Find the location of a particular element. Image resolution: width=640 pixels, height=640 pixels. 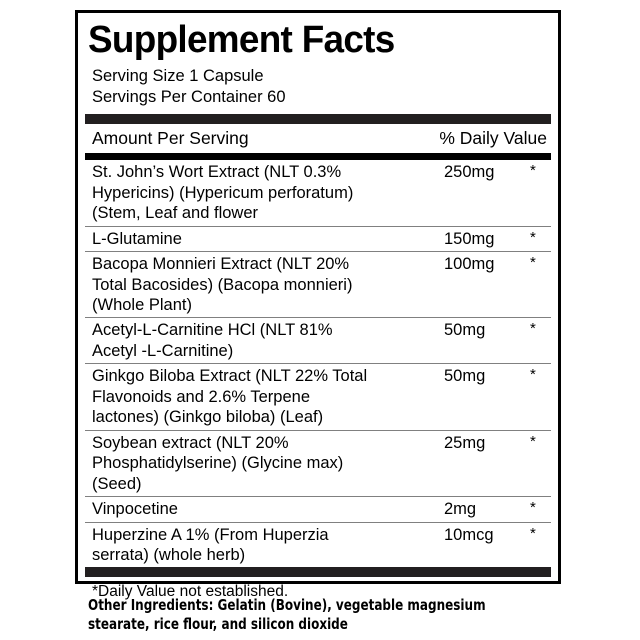

ingredient-row: L-Glutamine 150mg * is located at coordinates (318, 239).